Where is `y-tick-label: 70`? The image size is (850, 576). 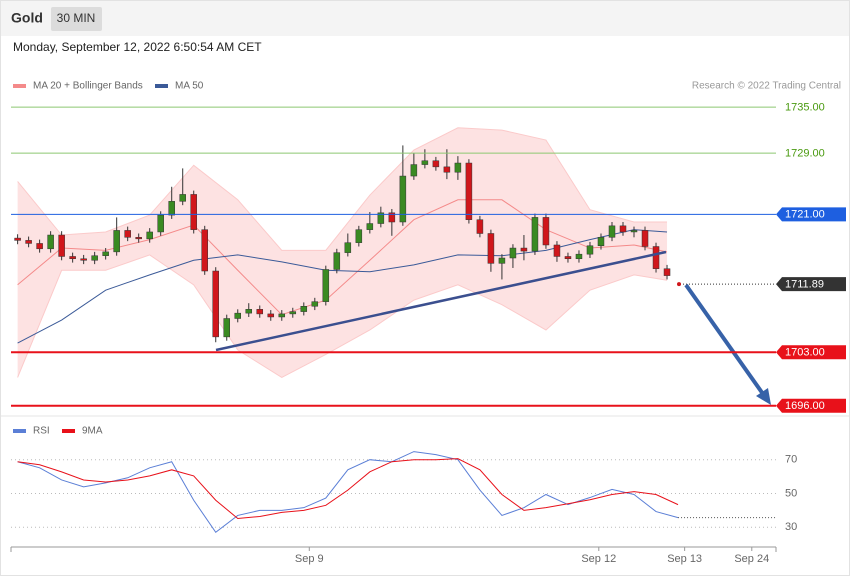 y-tick-label: 70 is located at coordinates (791, 460).